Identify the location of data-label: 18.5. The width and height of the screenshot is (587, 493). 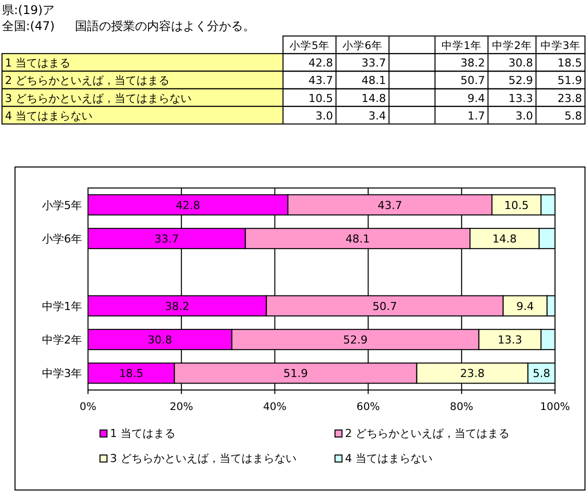
(131, 373).